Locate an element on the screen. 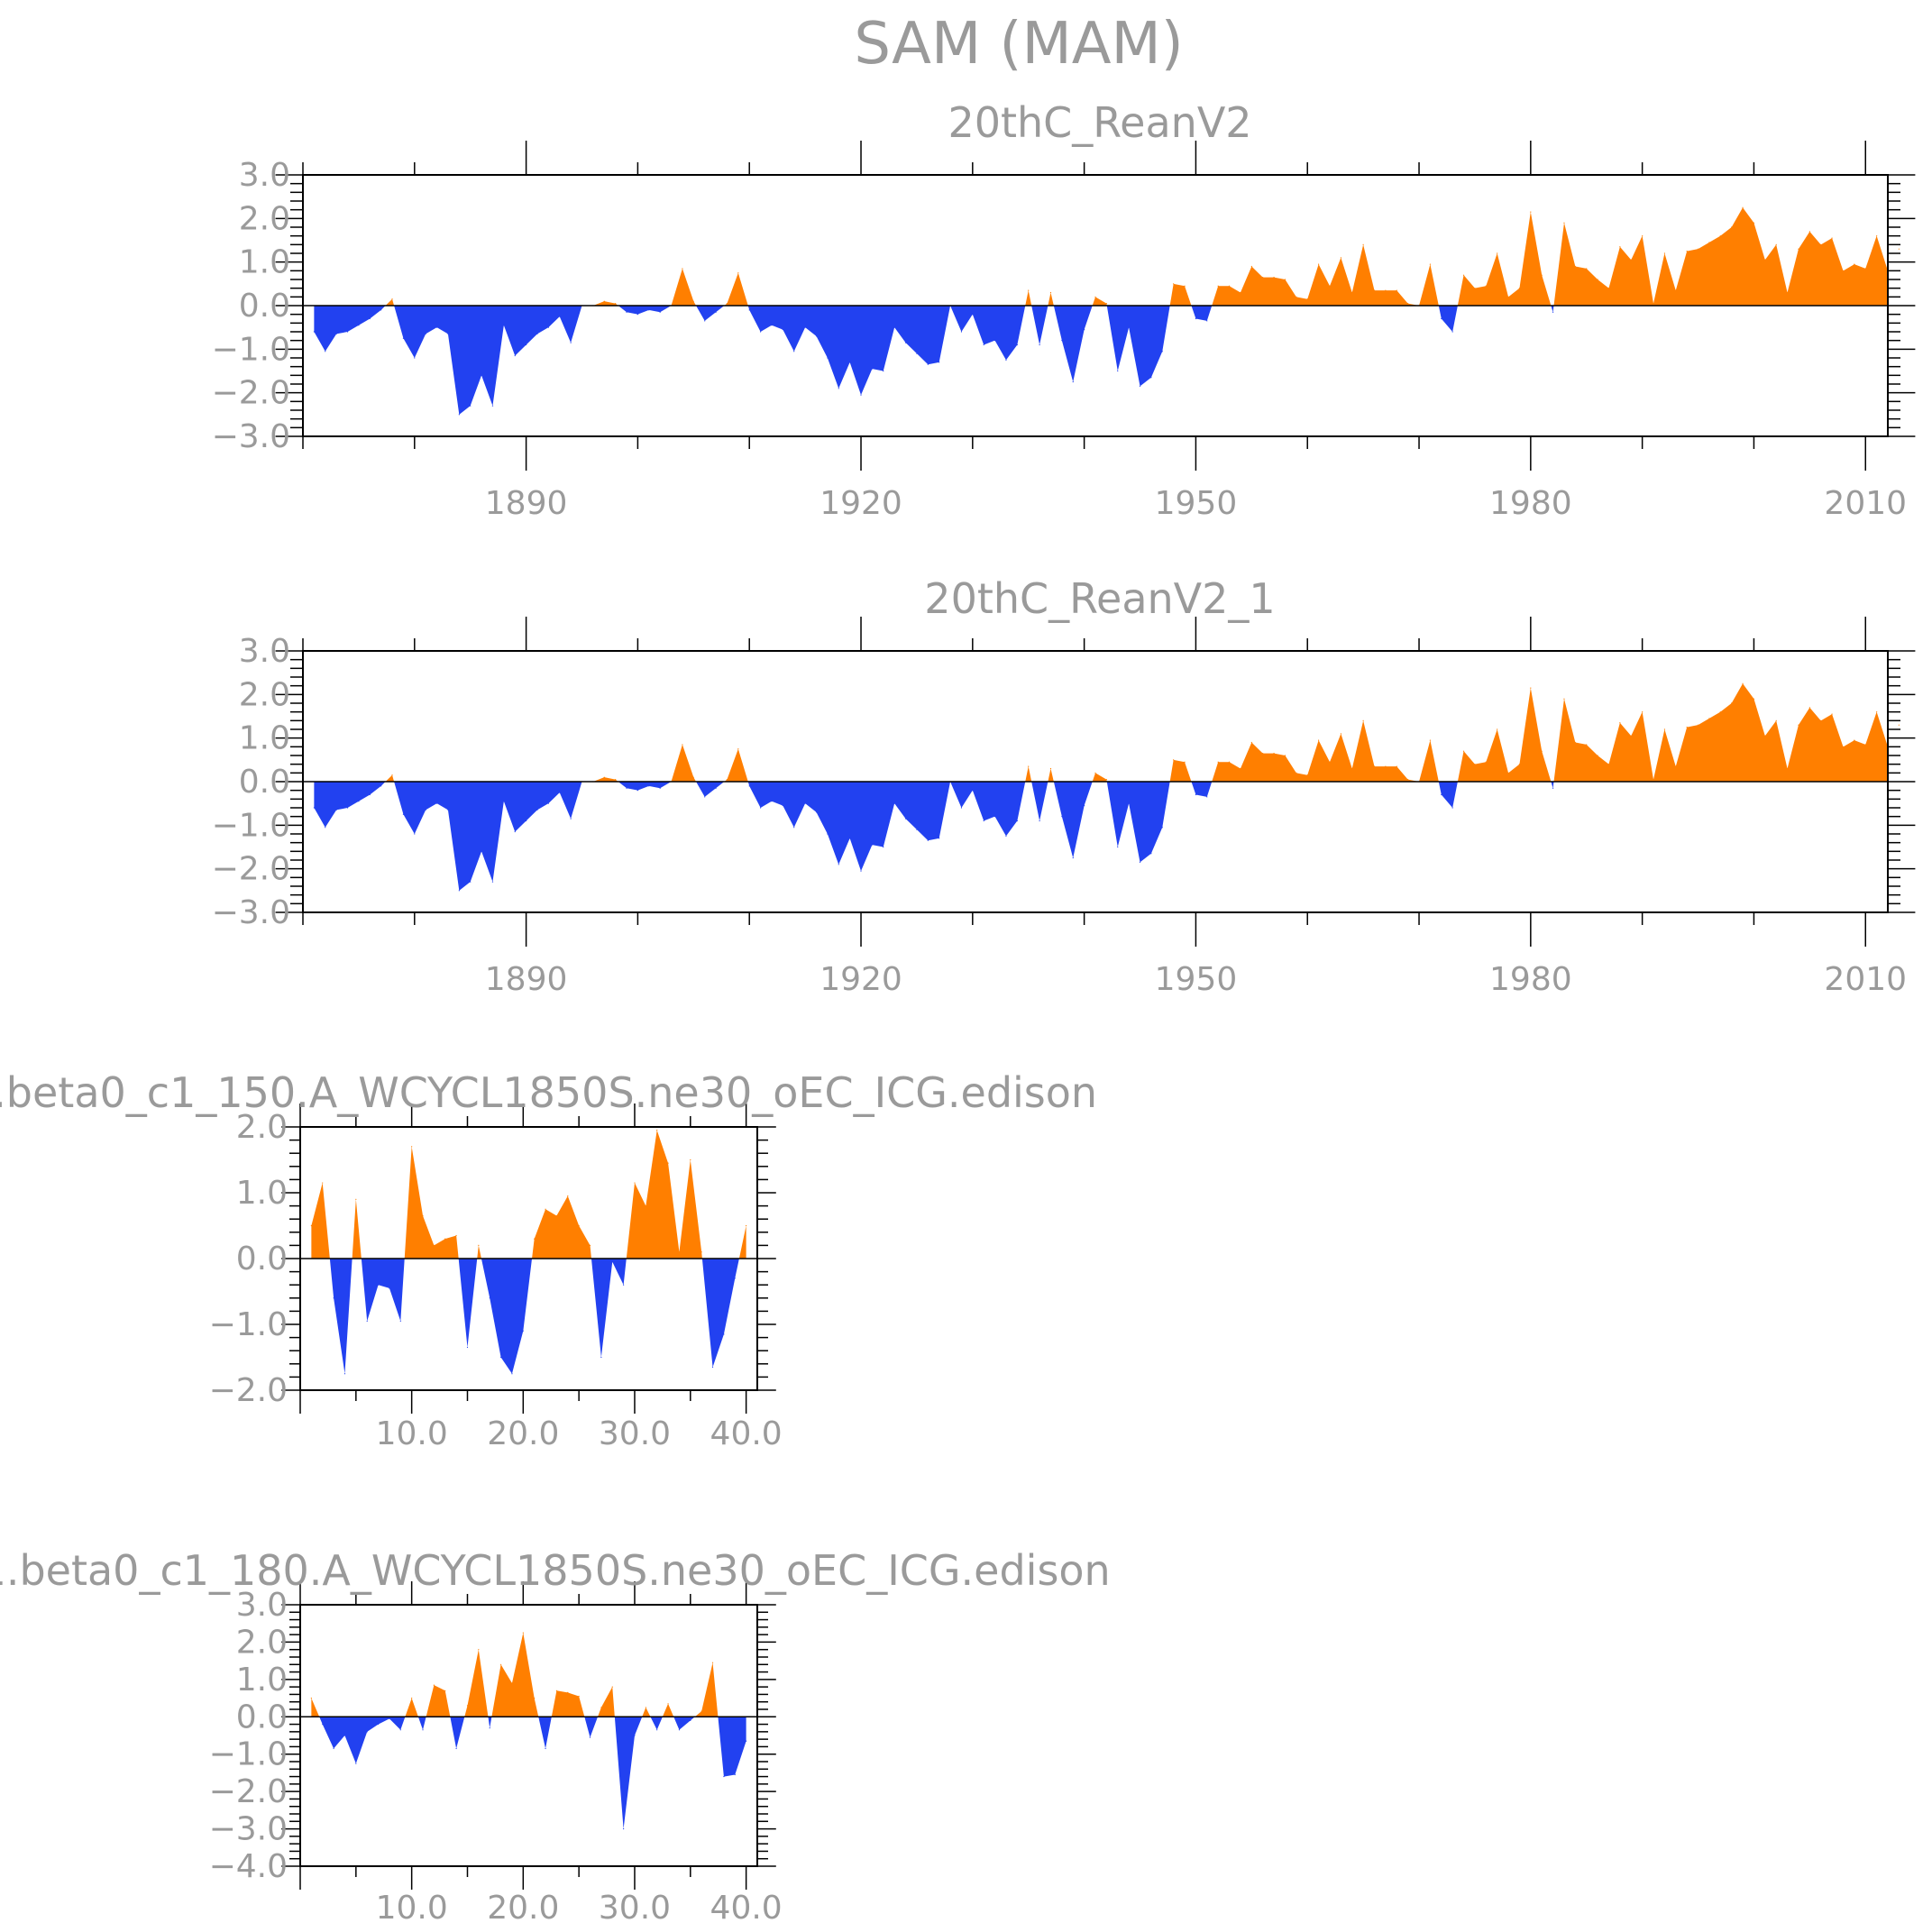 Image resolution: width=1932 pixels, height=1923 pixels. panel-title: 20thC_ReanV2_1 is located at coordinates (1099, 598).